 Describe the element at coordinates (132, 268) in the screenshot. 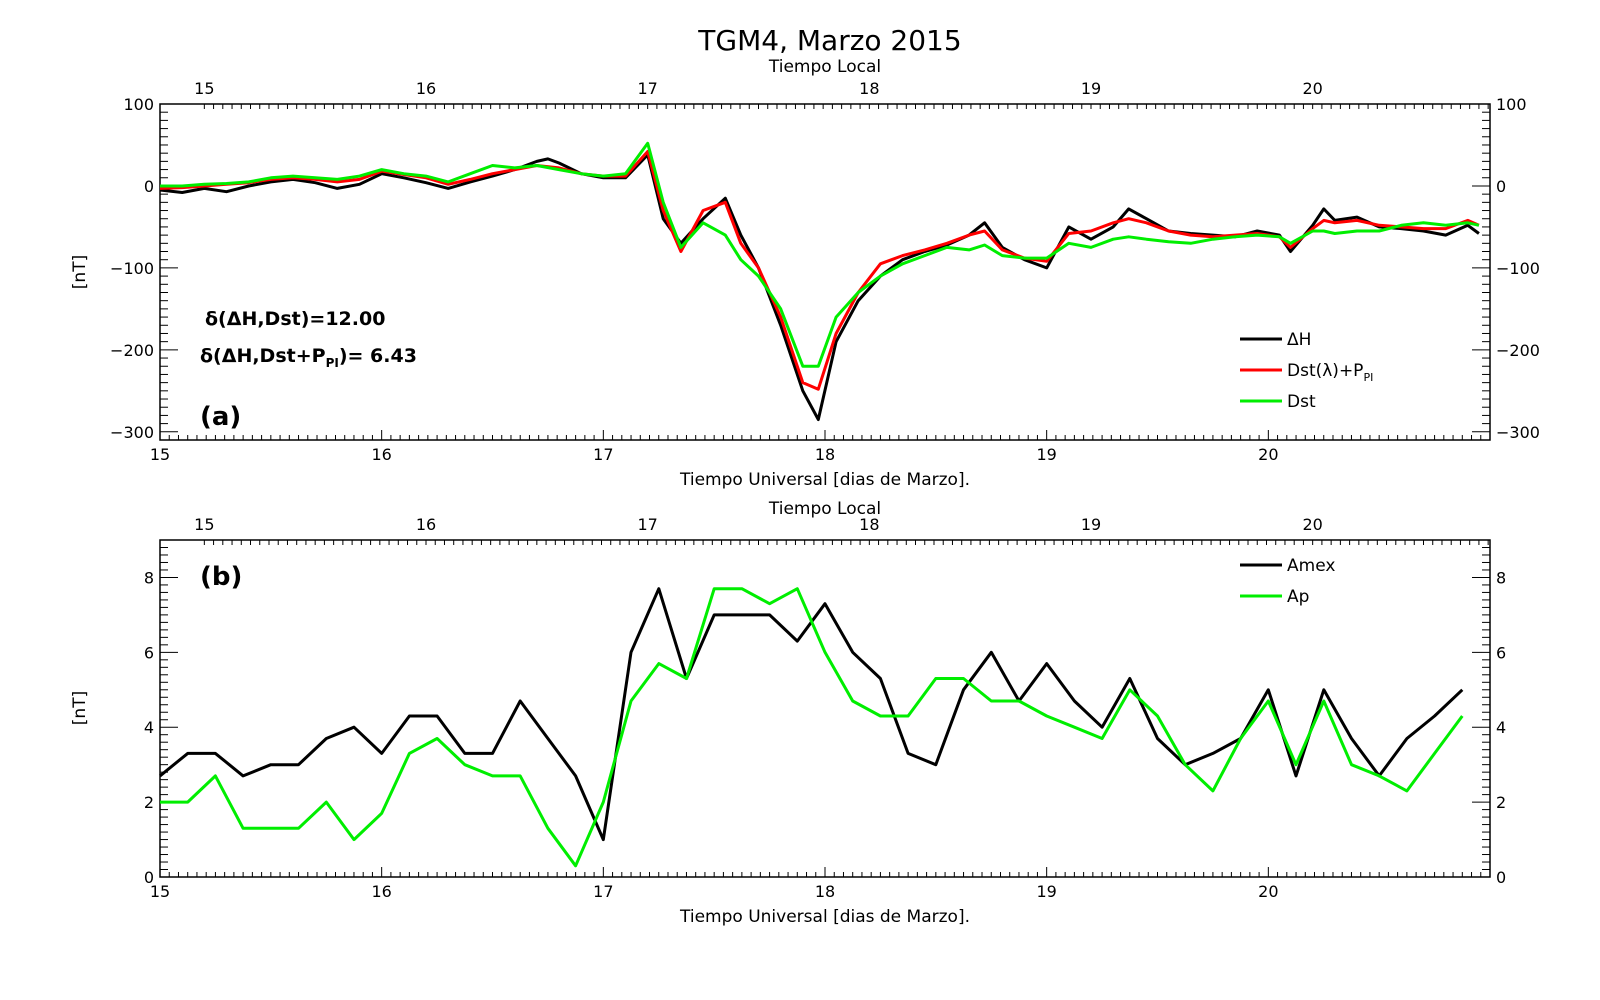

I see `y-tick-label: −100` at that location.